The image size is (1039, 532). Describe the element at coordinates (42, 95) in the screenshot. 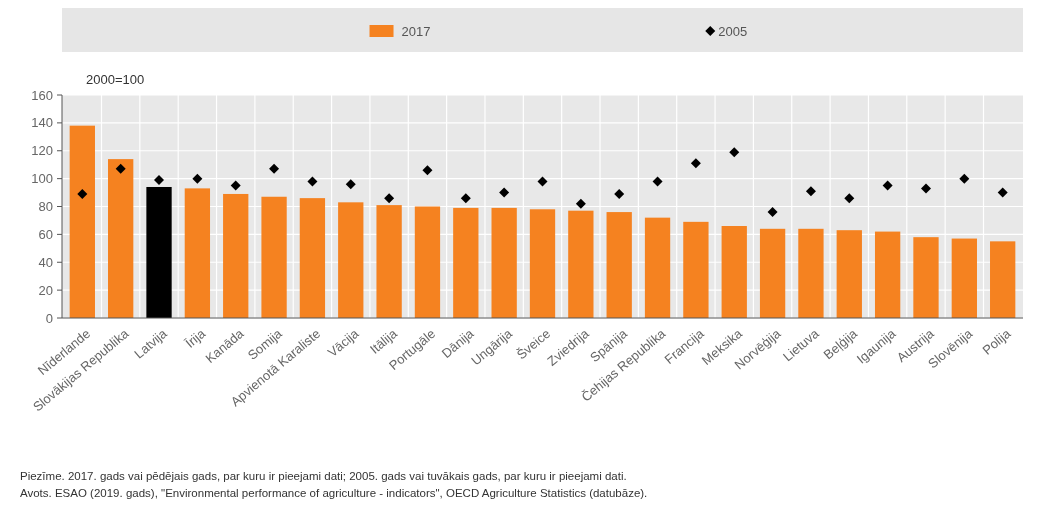

I see `y-tick-label: 160` at that location.